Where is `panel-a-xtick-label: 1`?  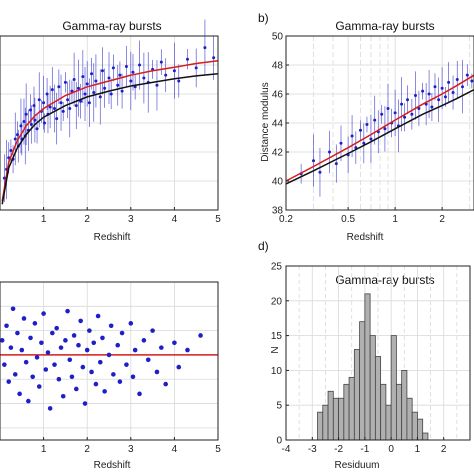 panel-a-xtick-label: 1 is located at coordinates (44, 219).